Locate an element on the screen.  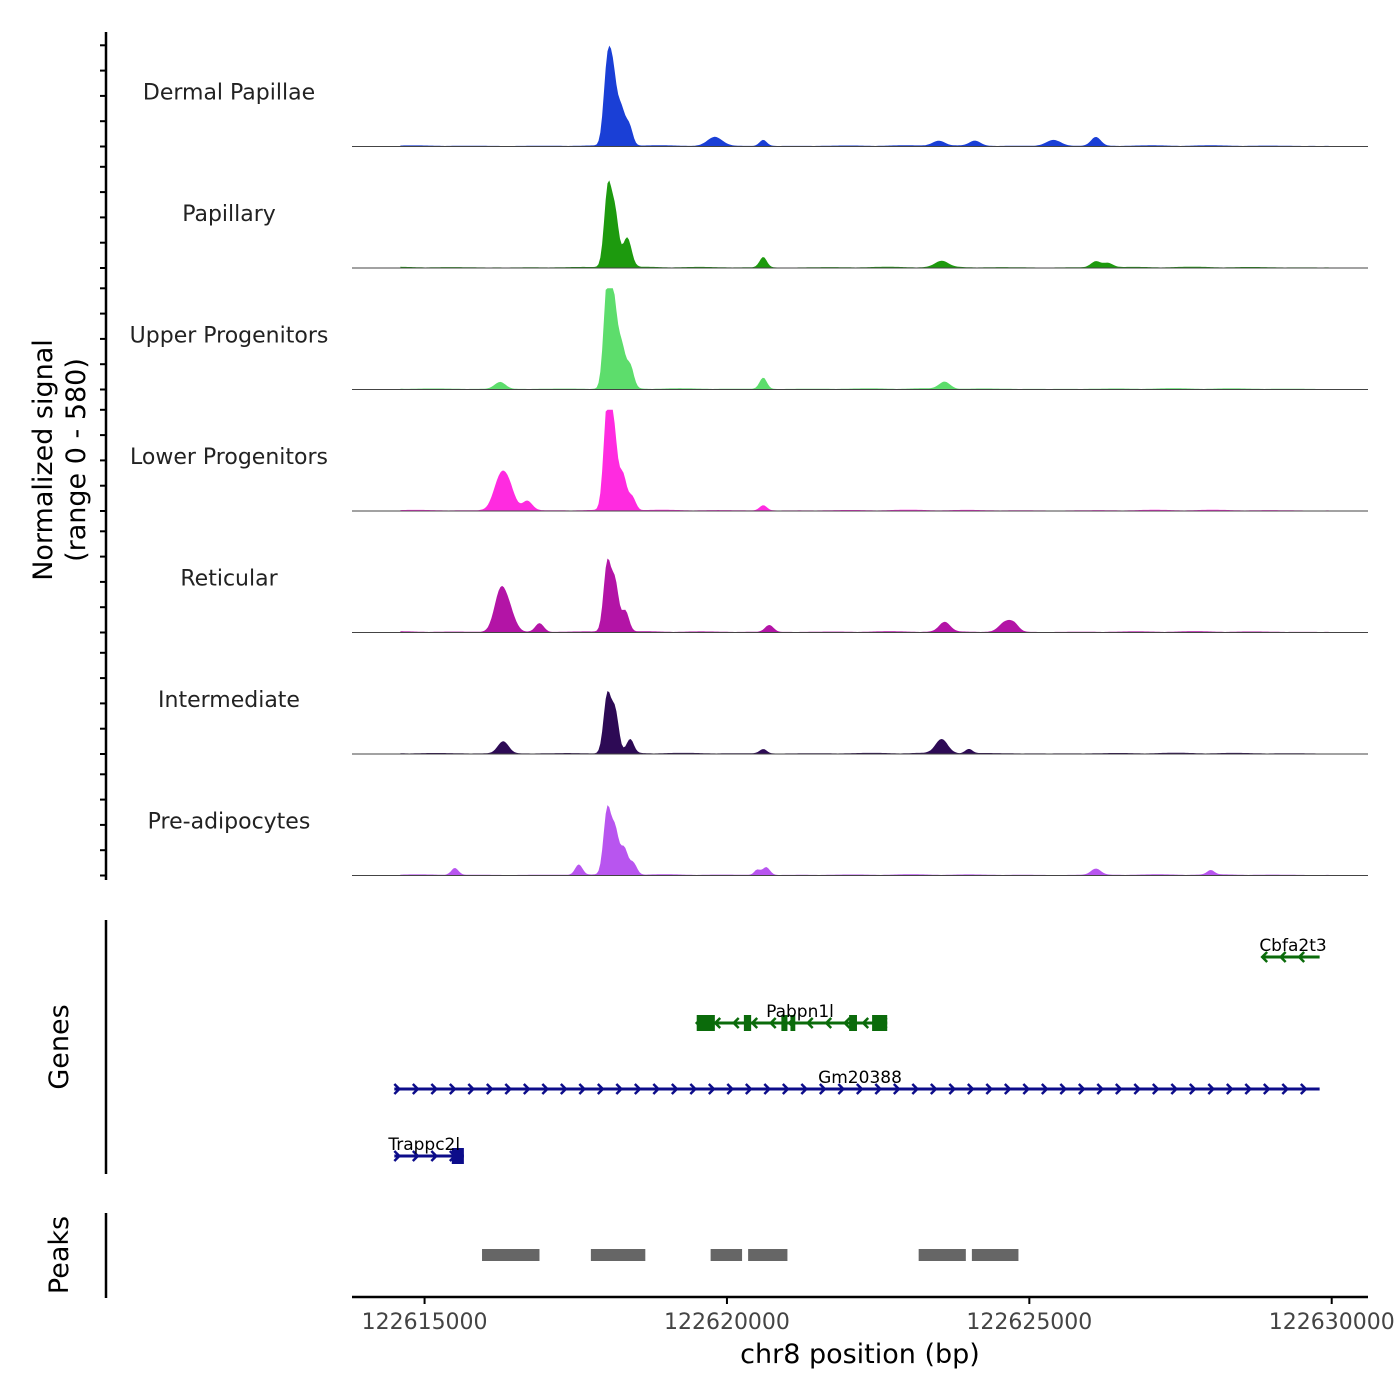
track-label: Lower Progenitors is located at coordinates (229, 457).